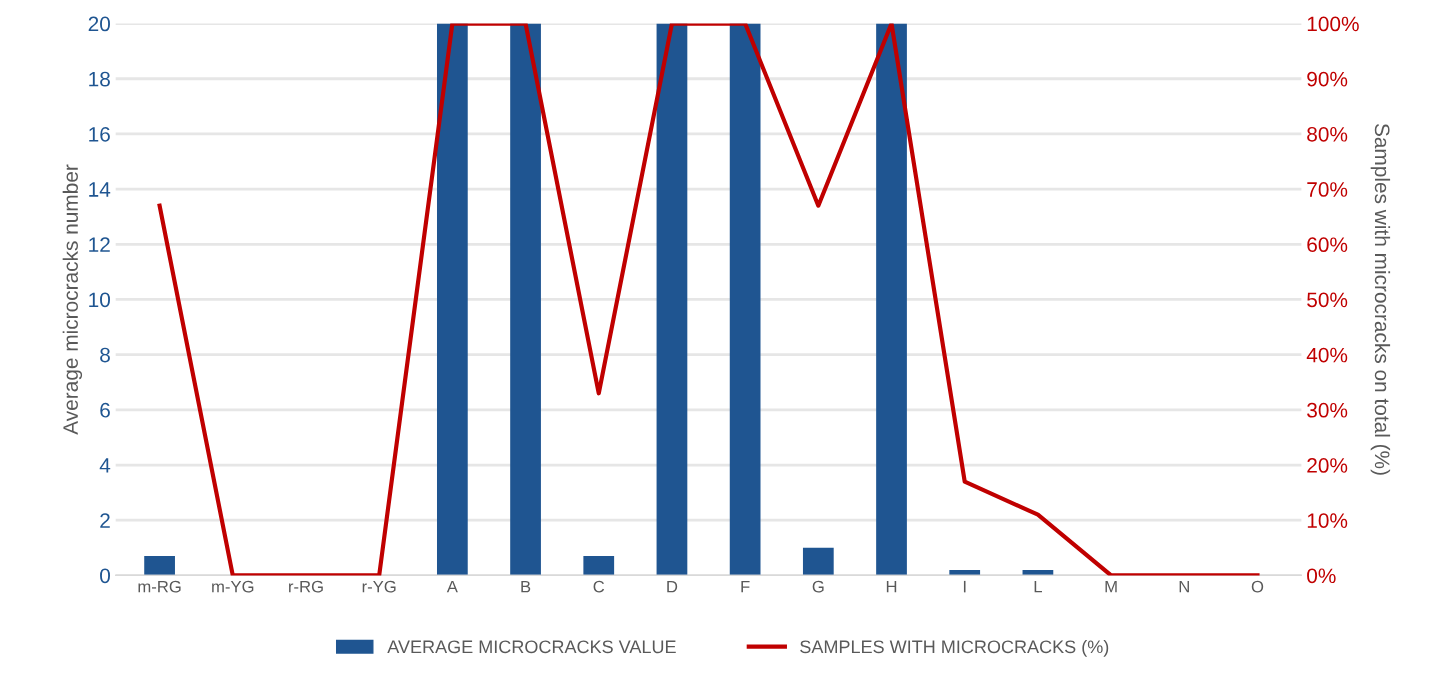 This screenshot has height=673, width=1446. I want to click on x-tick-label: m-YG, so click(233, 586).